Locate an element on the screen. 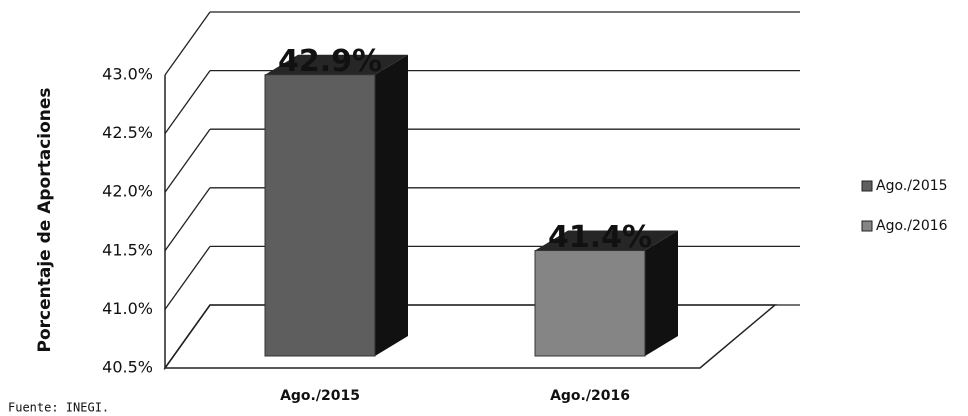 The height and width of the screenshot is (416, 968). y-tick-label: 41.5% is located at coordinates (127, 249).